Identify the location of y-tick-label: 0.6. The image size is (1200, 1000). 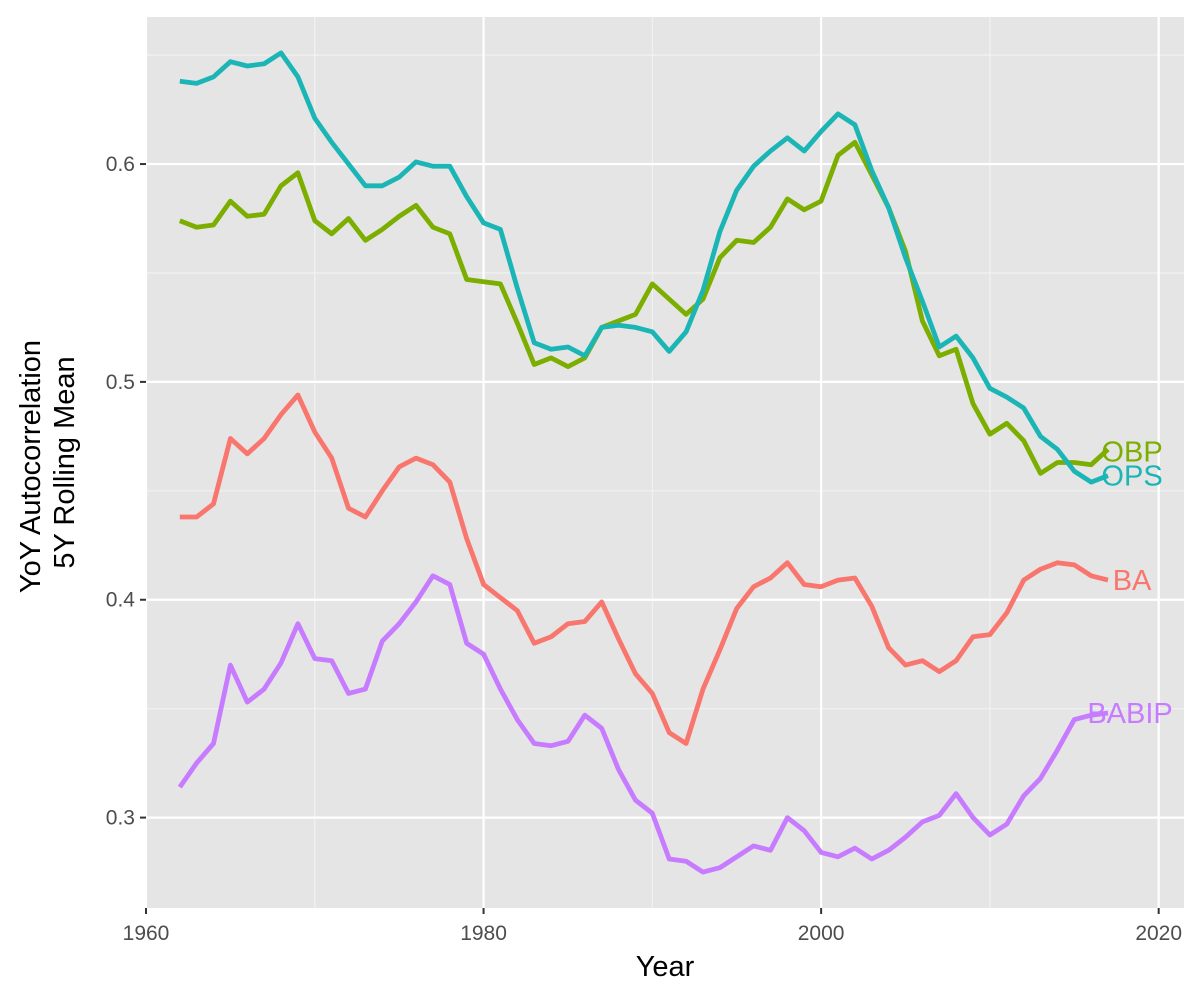
(120, 164).